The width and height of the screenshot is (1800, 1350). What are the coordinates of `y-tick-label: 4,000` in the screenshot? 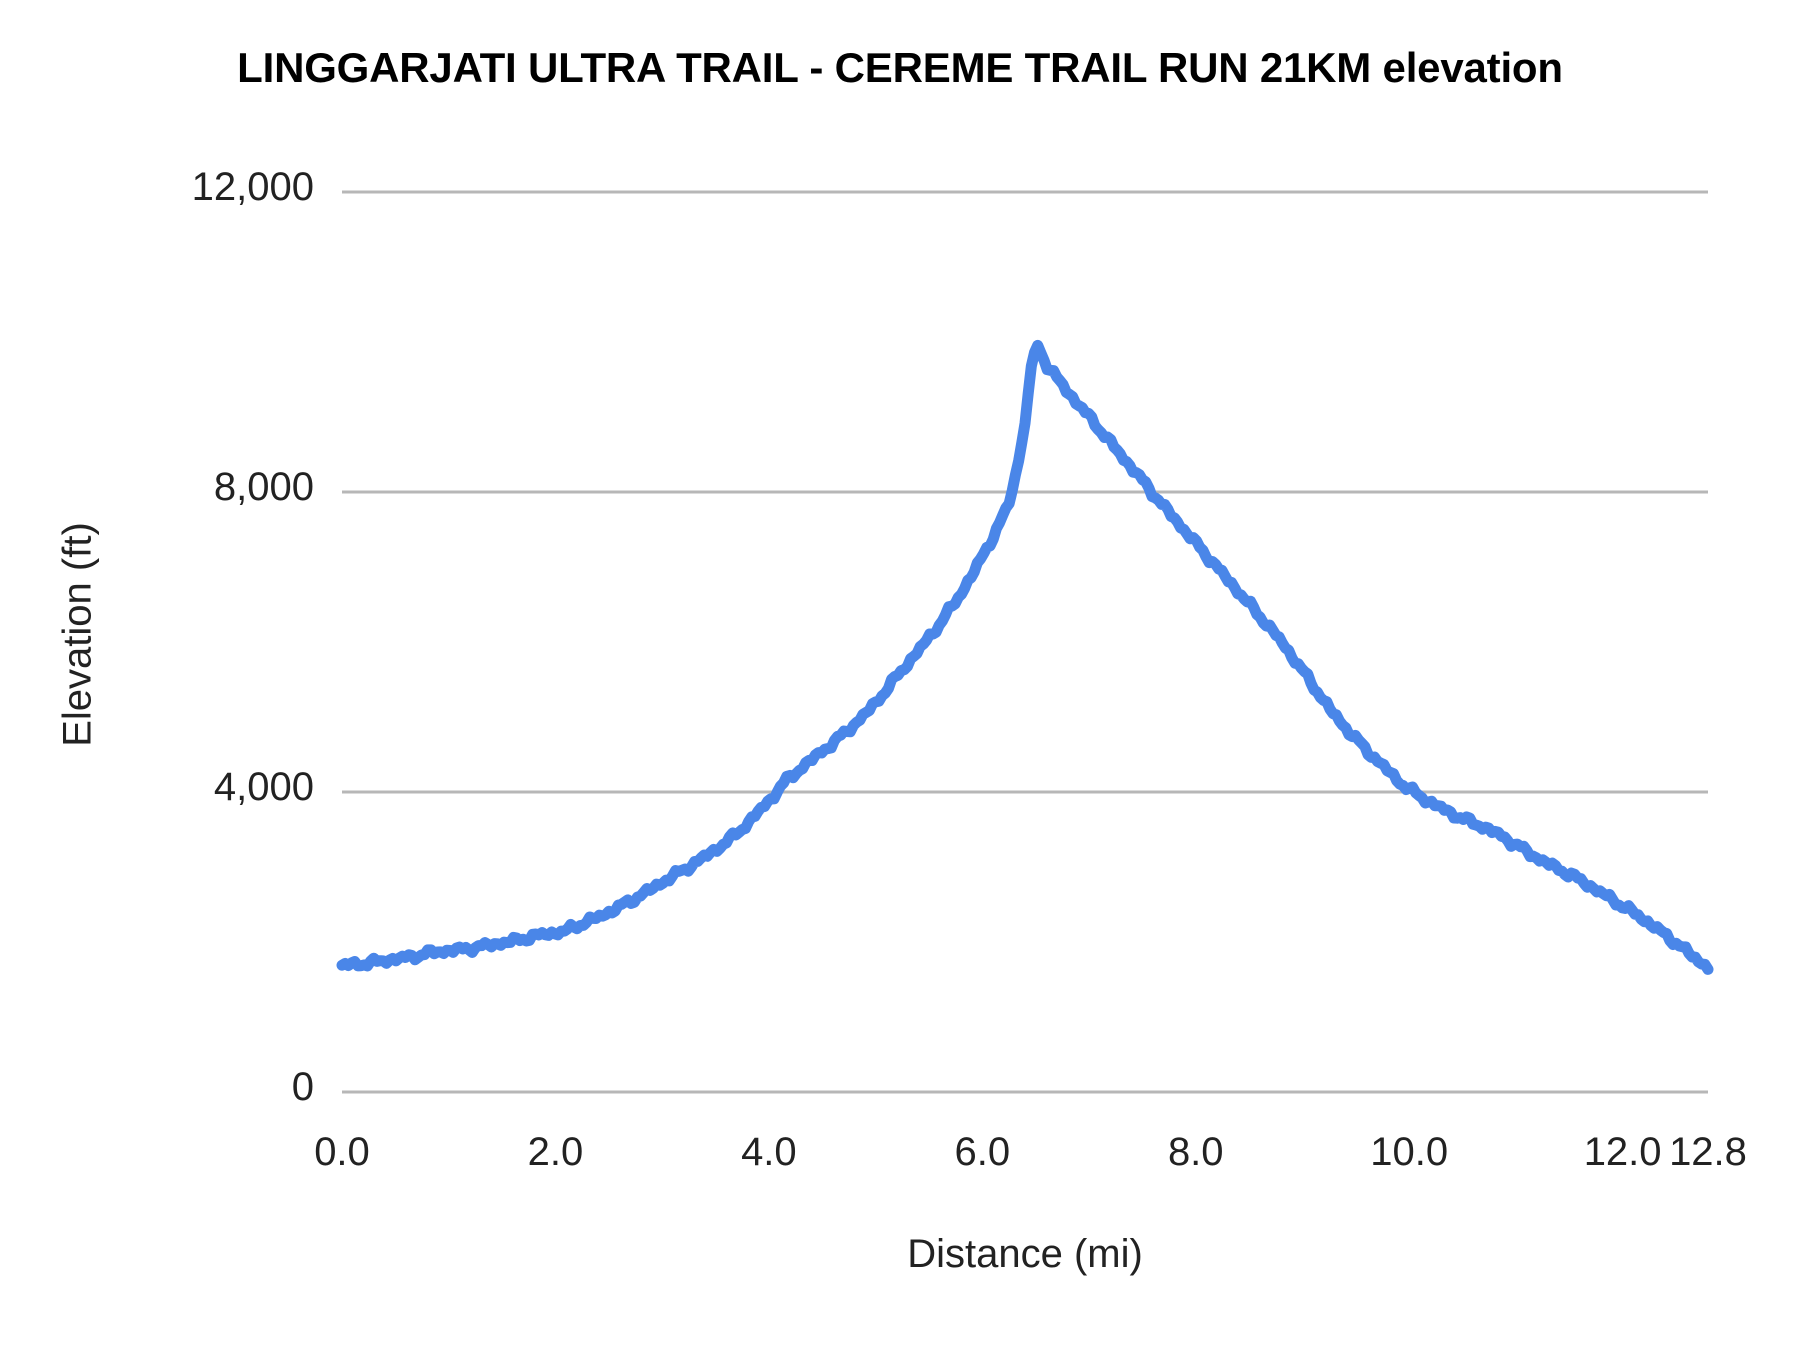 It's located at (263, 787).